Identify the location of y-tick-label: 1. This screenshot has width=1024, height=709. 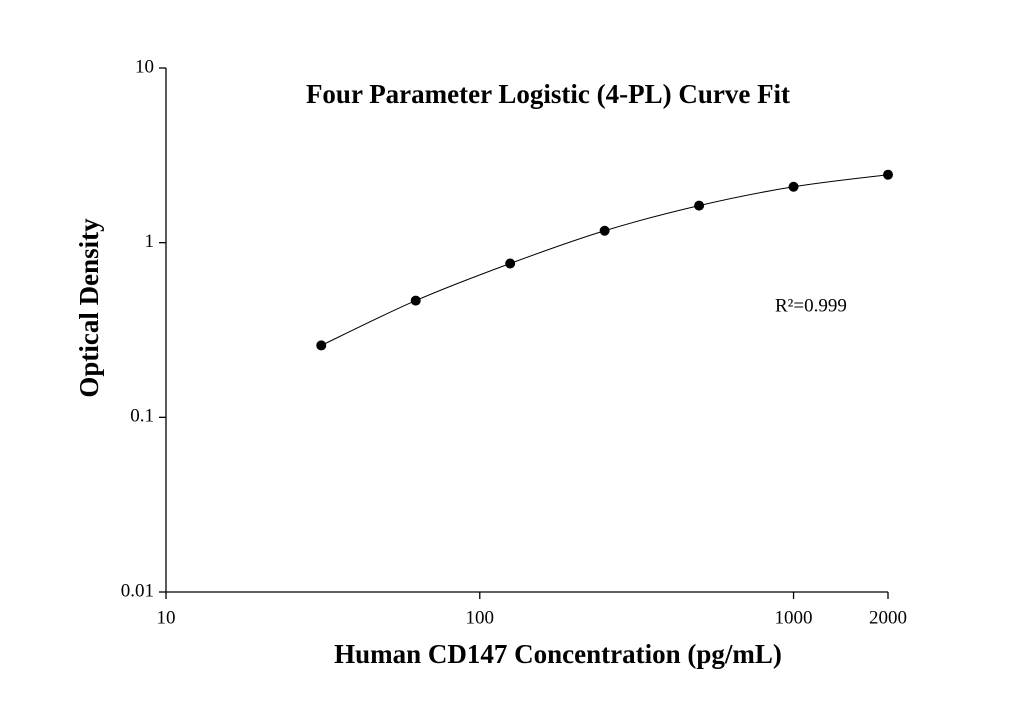
(150, 241).